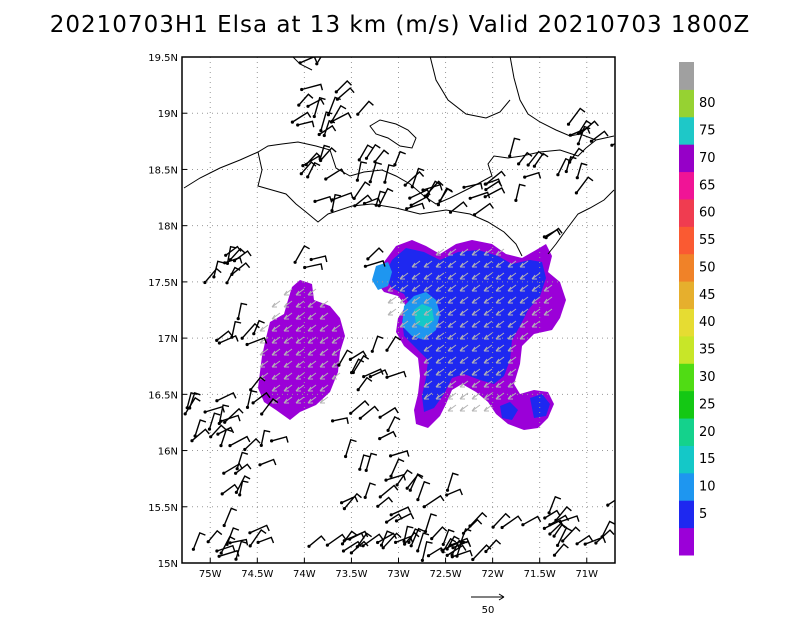  Describe the element at coordinates (707, 130) in the screenshot. I see `colorbar-label: 75` at that location.